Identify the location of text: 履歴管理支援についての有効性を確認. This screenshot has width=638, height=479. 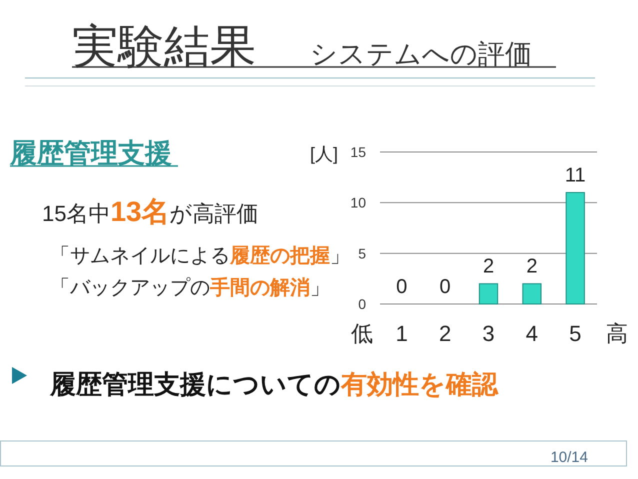
(274, 384).